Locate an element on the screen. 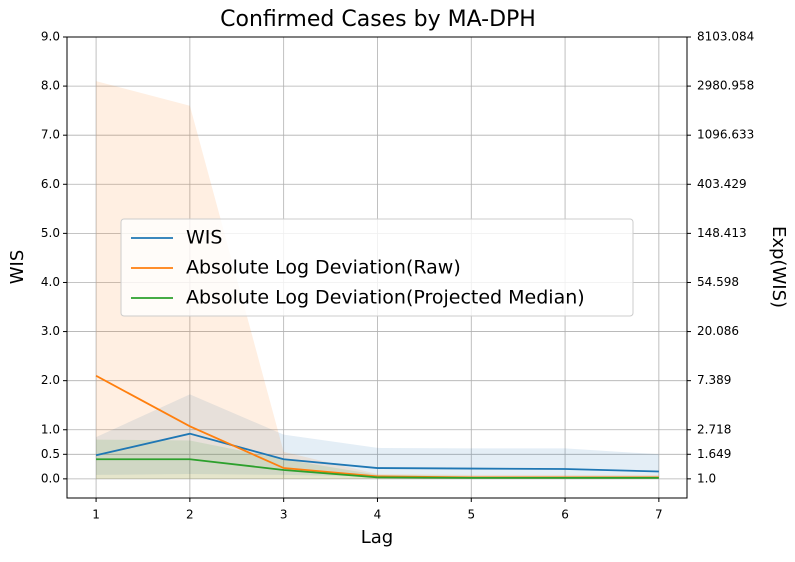  y-tick-label: 3.0 is located at coordinates (50, 331).